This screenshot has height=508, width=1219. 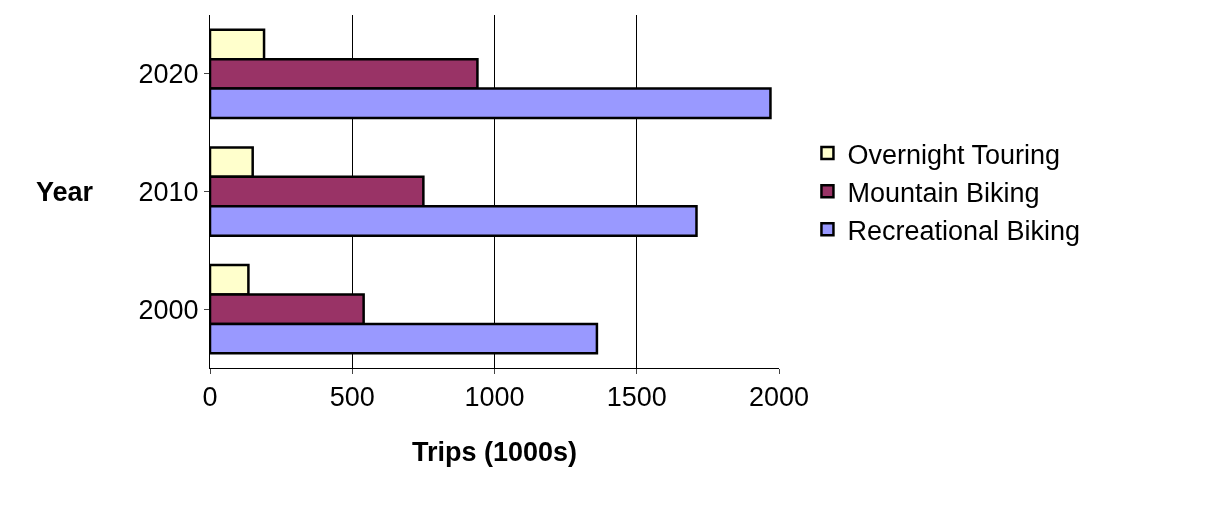 What do you see at coordinates (168, 74) in the screenshot?
I see `y-tick-label: 2020` at bounding box center [168, 74].